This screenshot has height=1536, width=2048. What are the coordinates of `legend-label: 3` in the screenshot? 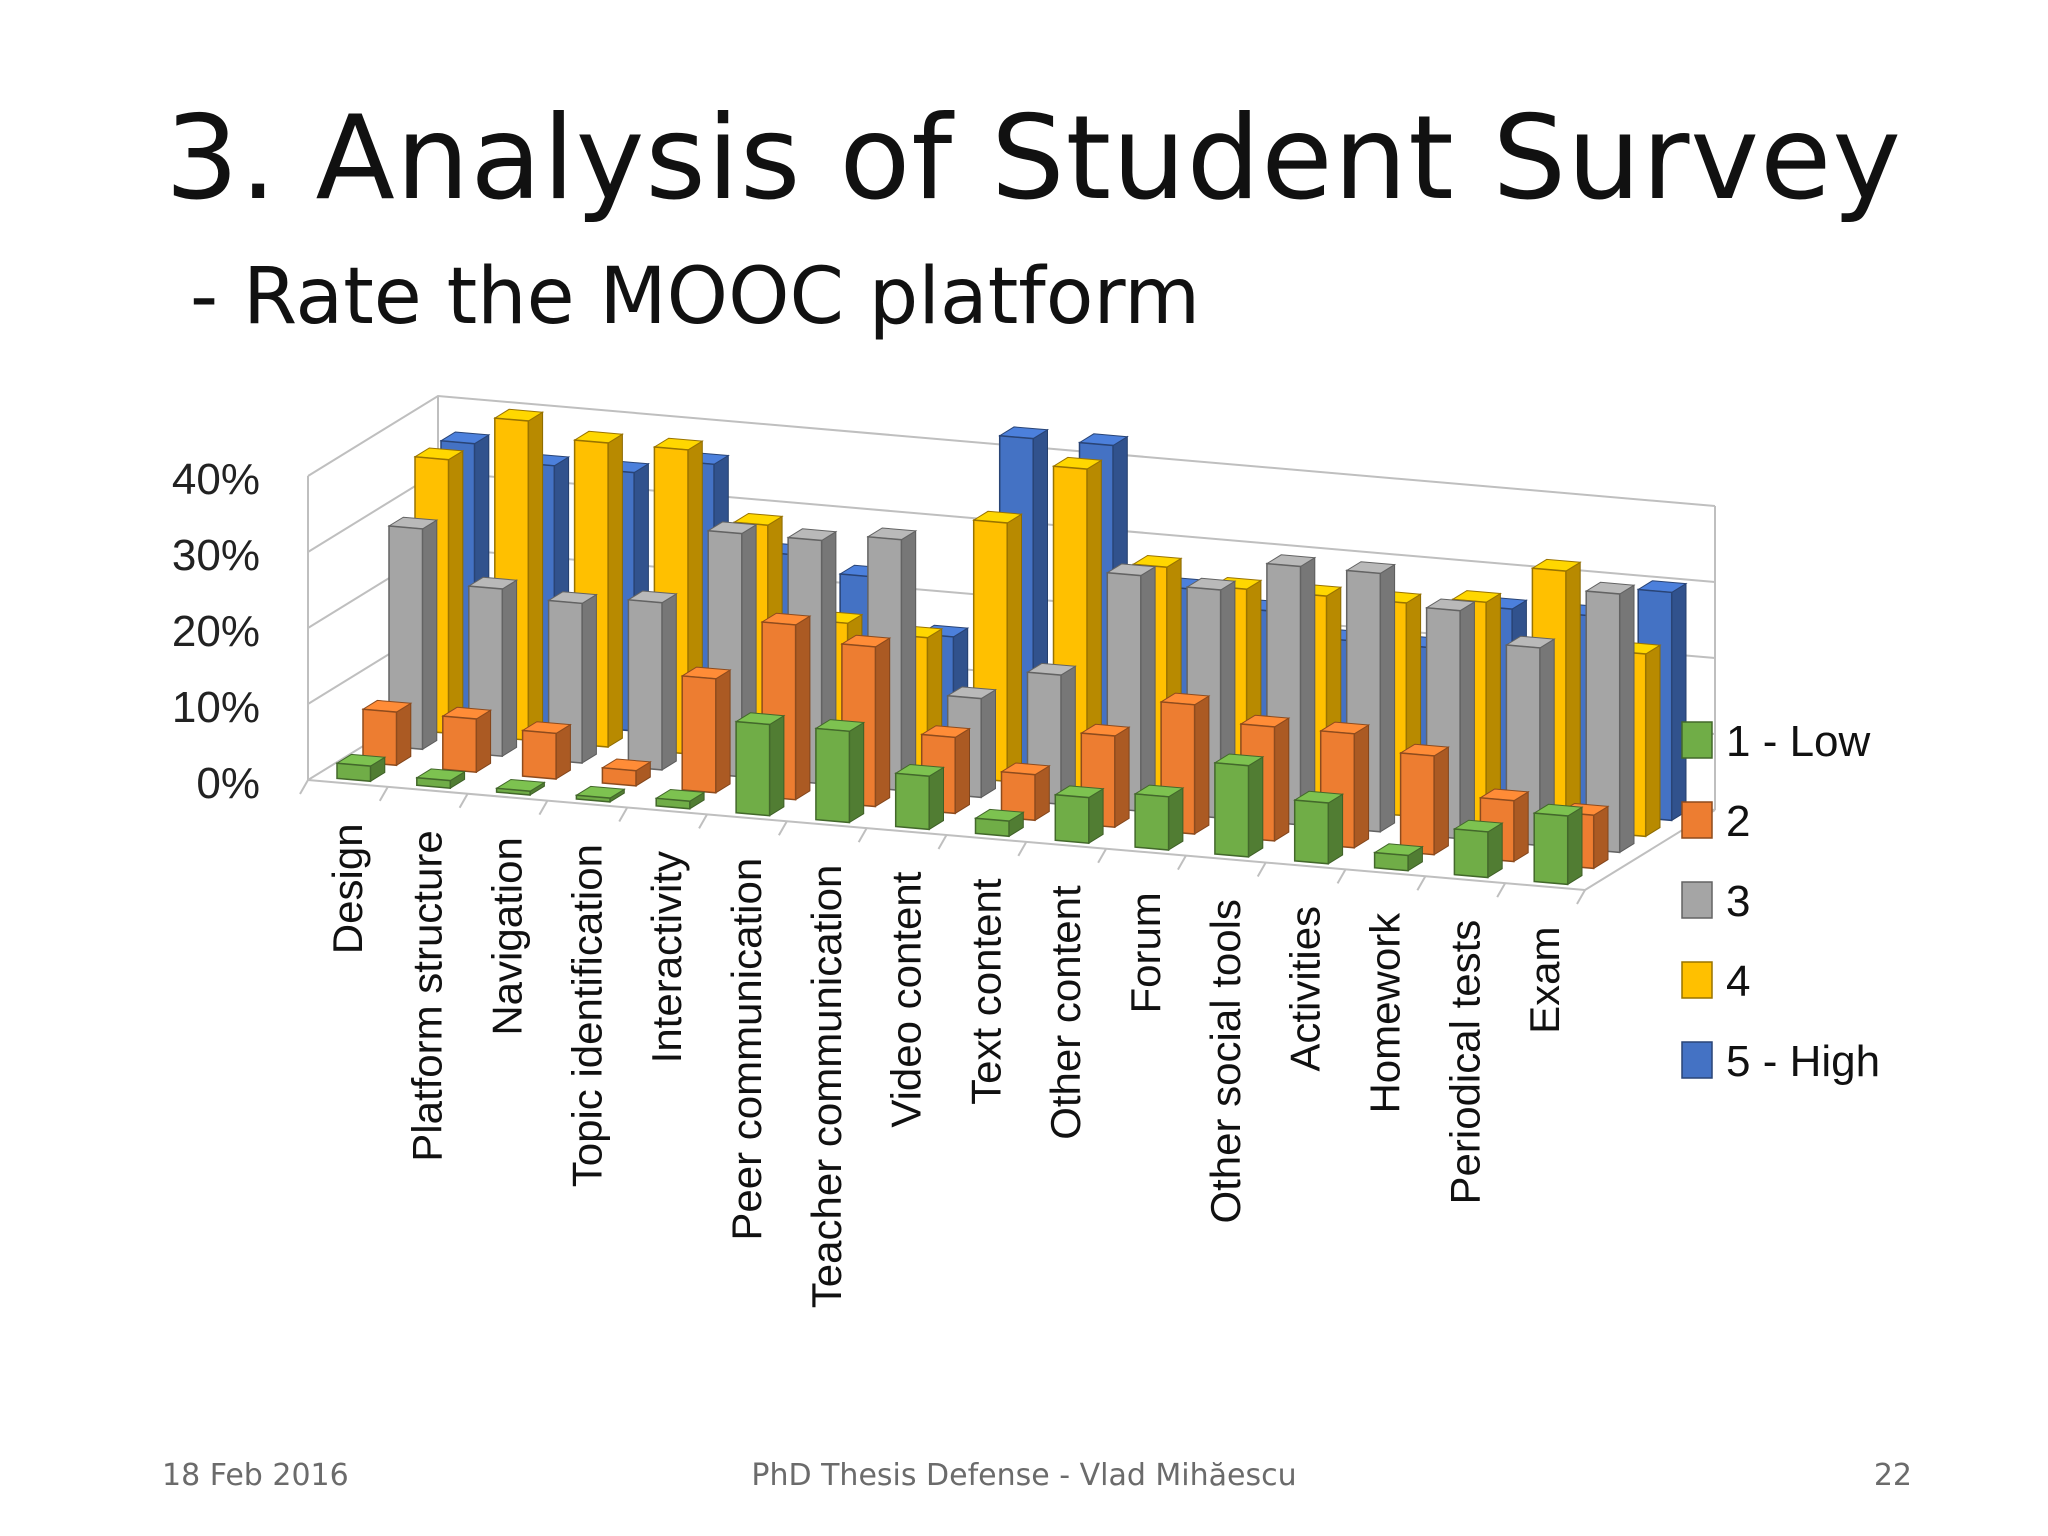 It's located at (1738, 901).